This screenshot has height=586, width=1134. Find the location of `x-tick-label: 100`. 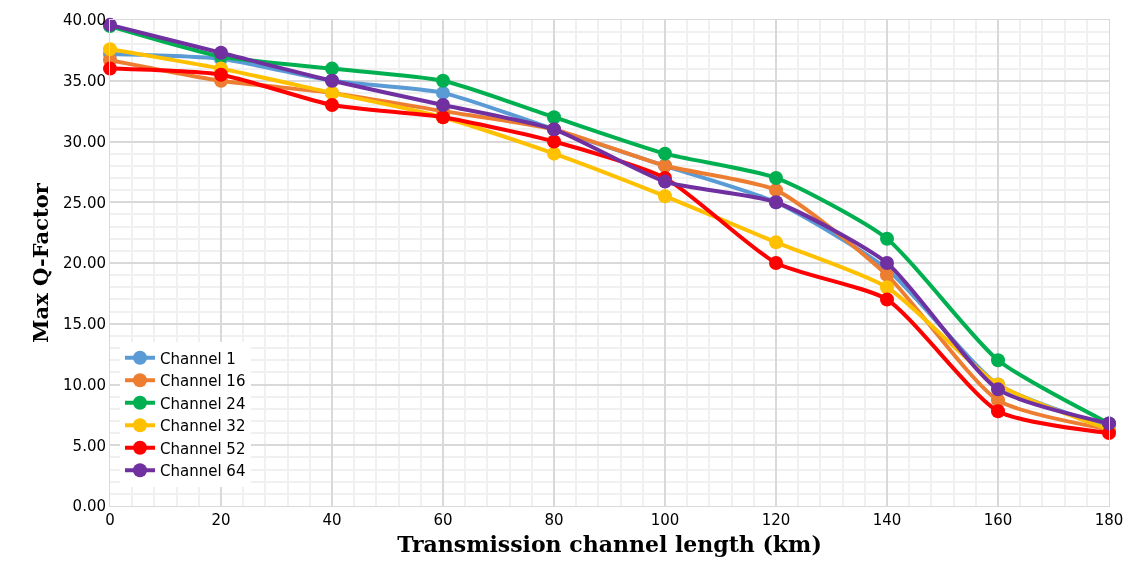

x-tick-label: 100 is located at coordinates (665, 520).